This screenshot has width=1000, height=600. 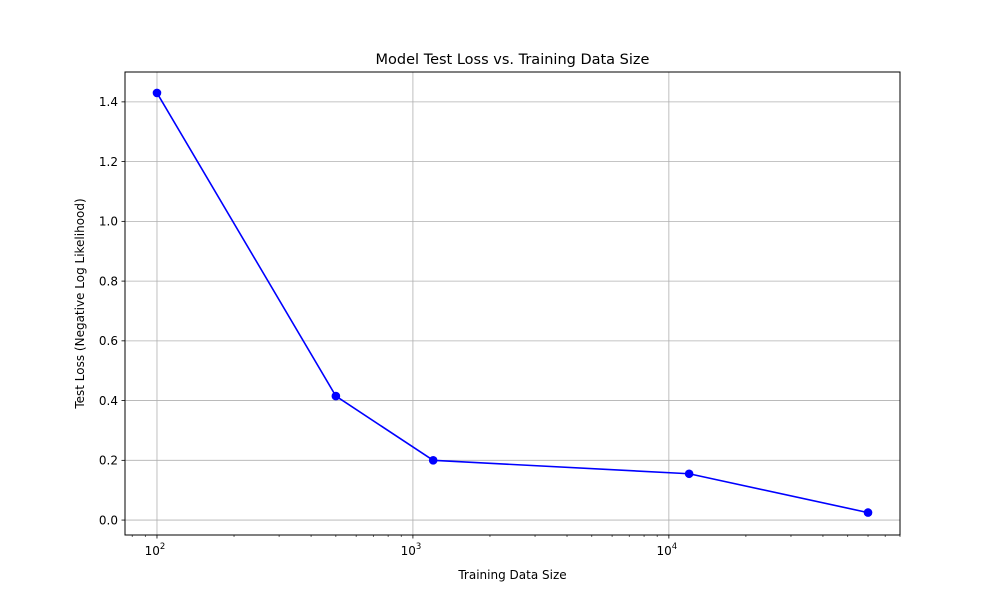 I want to click on y-tick-label: 0.2, so click(x=108, y=461).